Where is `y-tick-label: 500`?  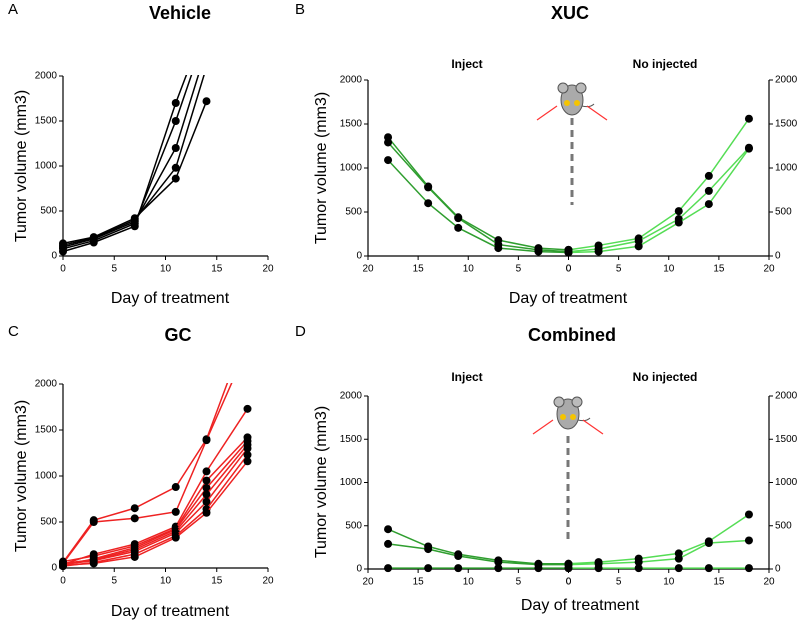
y-tick-label: 500 is located at coordinates (48, 211).